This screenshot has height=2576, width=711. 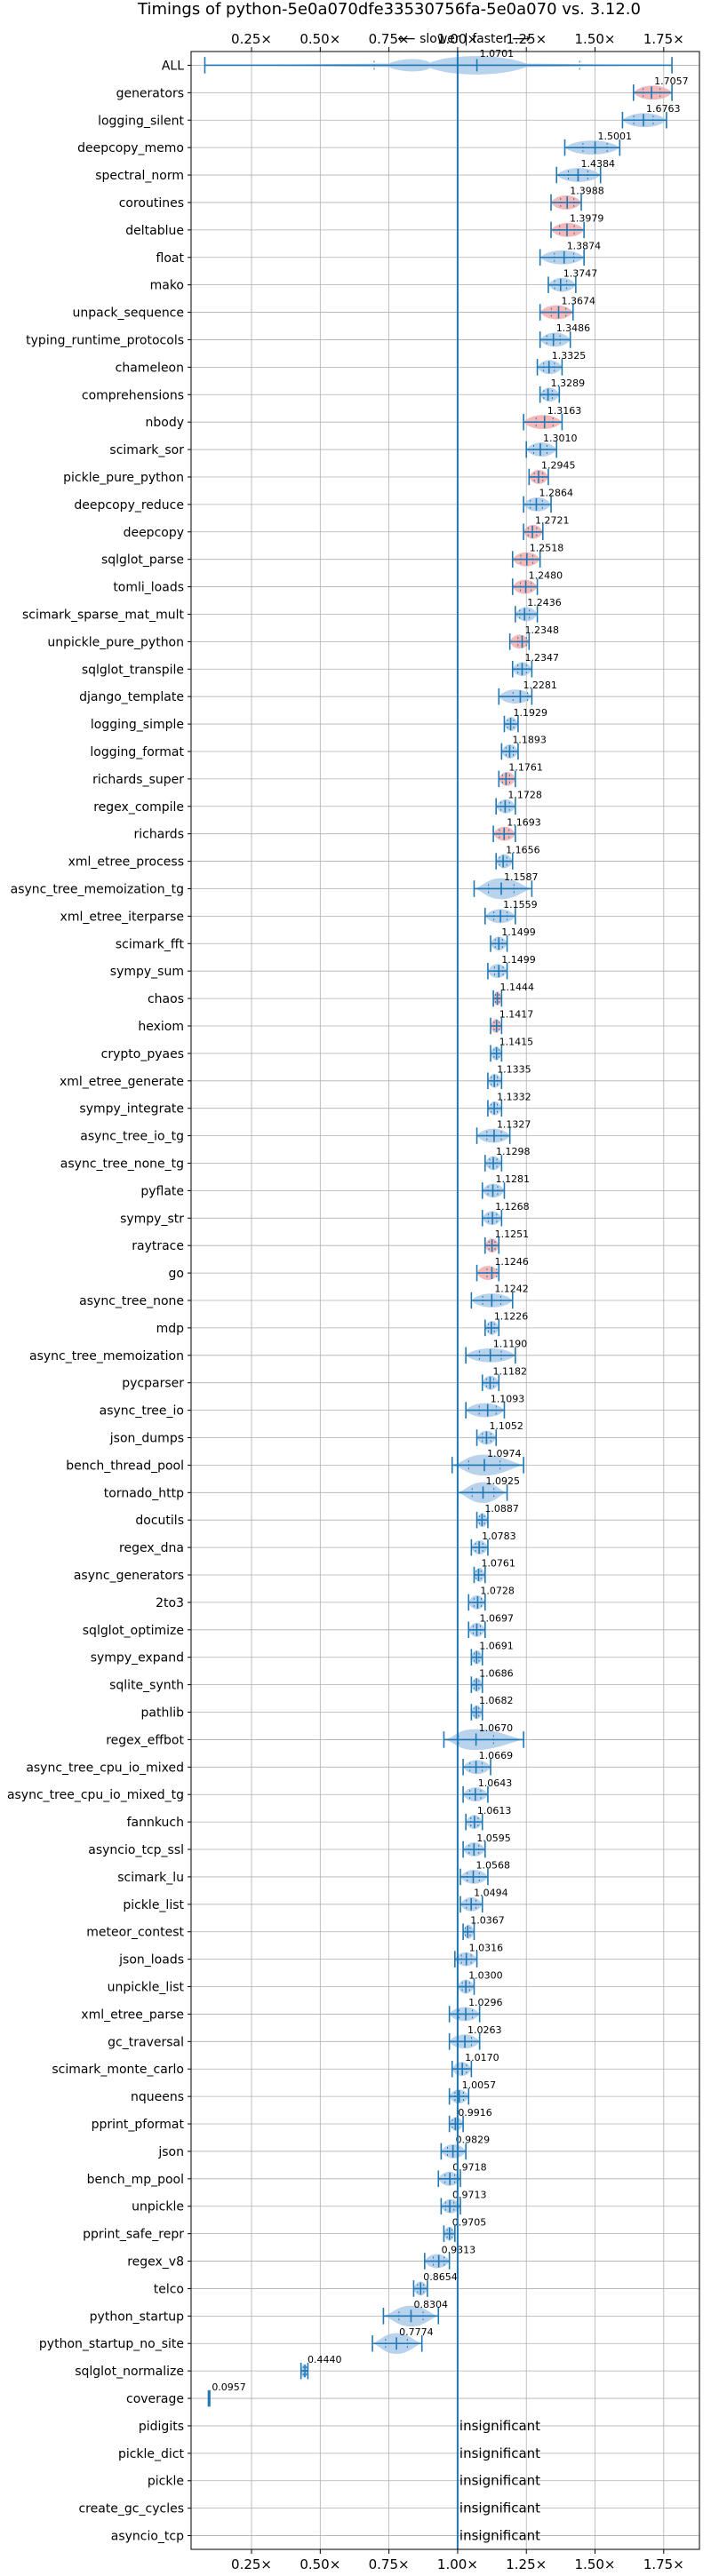 I want to click on benchmark-label: deepcopy, so click(x=154, y=533).